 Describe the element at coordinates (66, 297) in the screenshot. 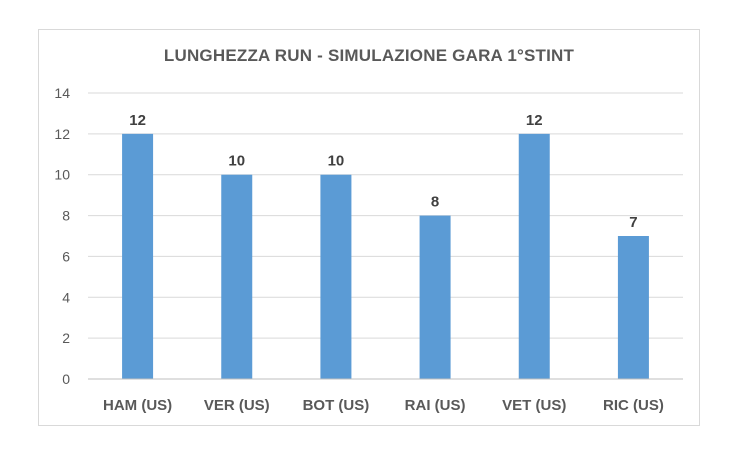

I see `y-tick-label: 4` at that location.